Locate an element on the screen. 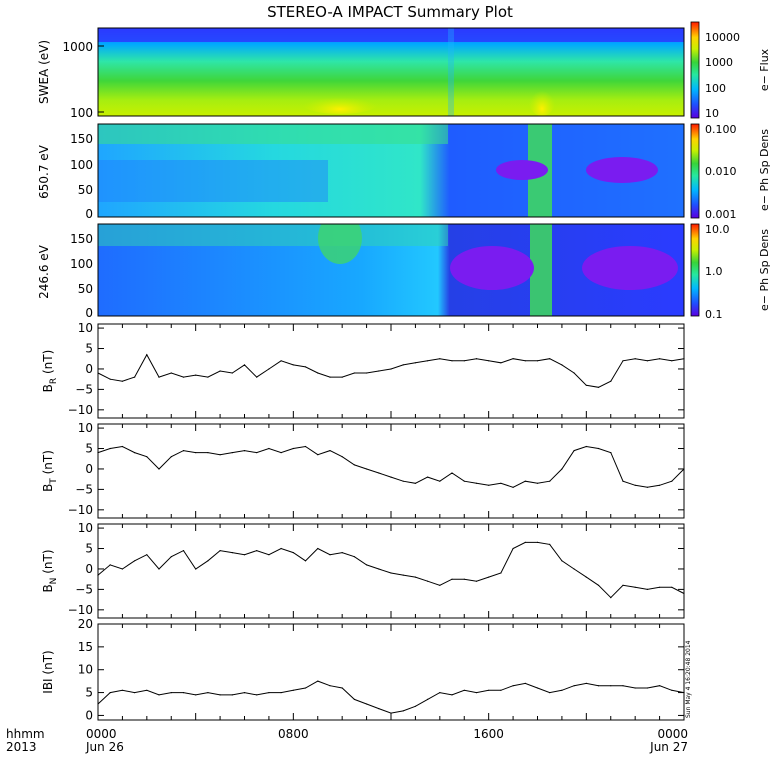 The height and width of the screenshot is (780, 780). swea-cb-100: 100 is located at coordinates (715, 88).